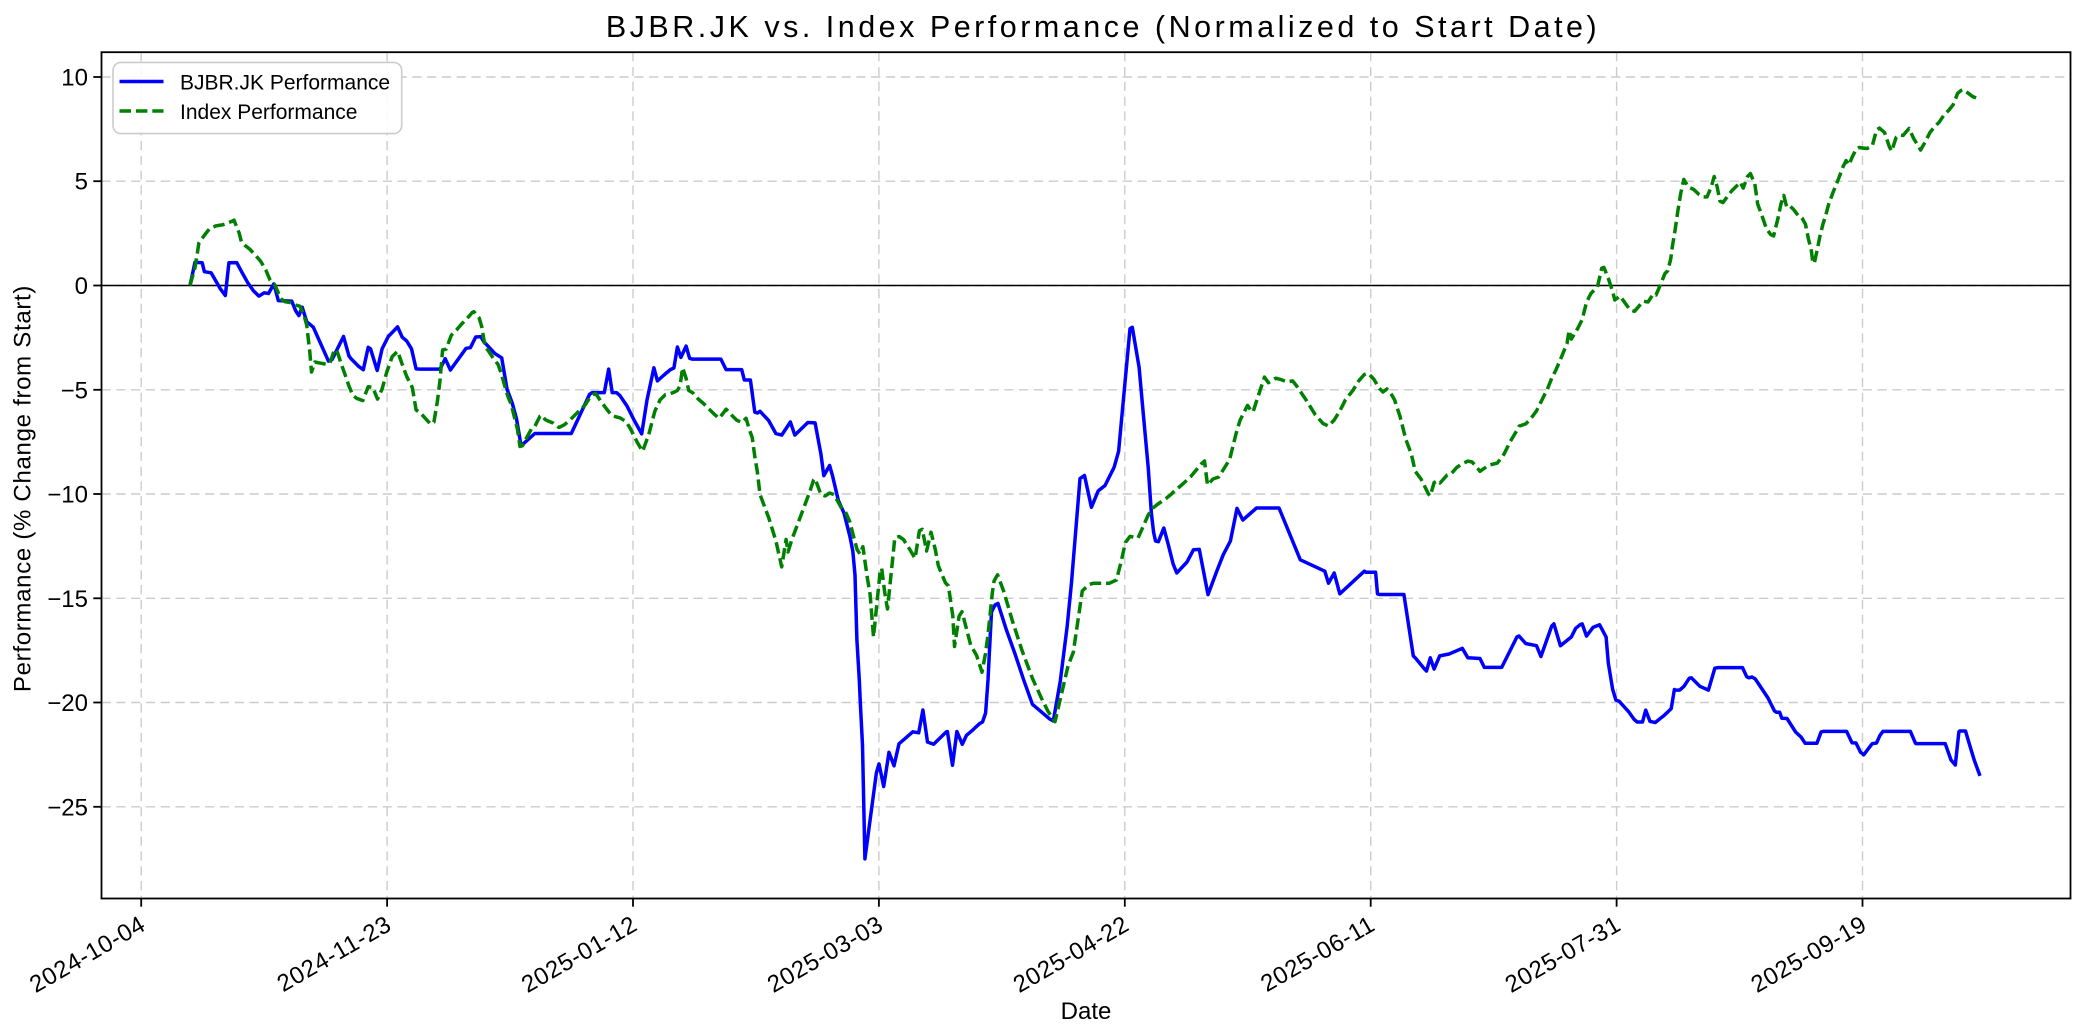 The height and width of the screenshot is (1035, 2084). Describe the element at coordinates (81, 286) in the screenshot. I see `svg-text: 0` at that location.